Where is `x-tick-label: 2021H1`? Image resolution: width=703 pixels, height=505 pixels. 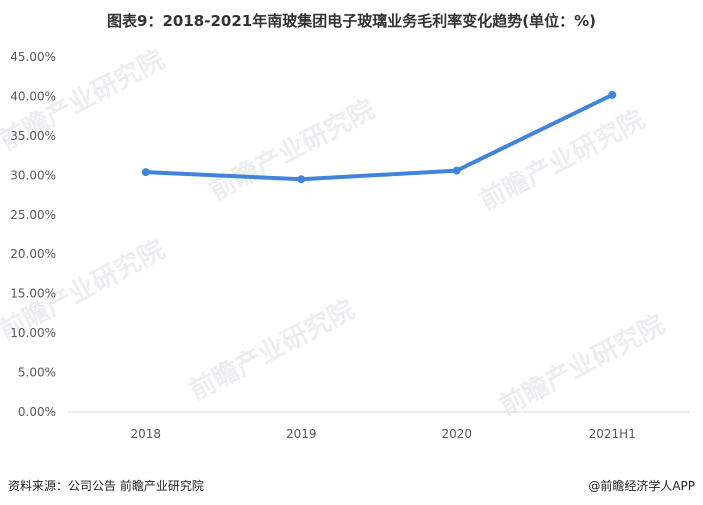
x-tick-label: 2021H1 is located at coordinates (612, 434).